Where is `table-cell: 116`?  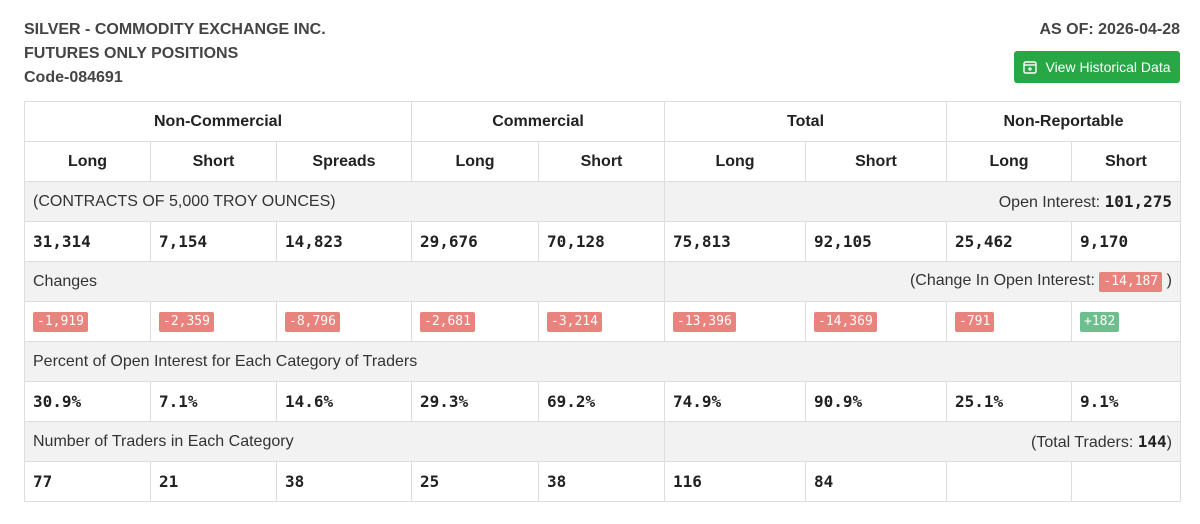 table-cell: 116 is located at coordinates (735, 481).